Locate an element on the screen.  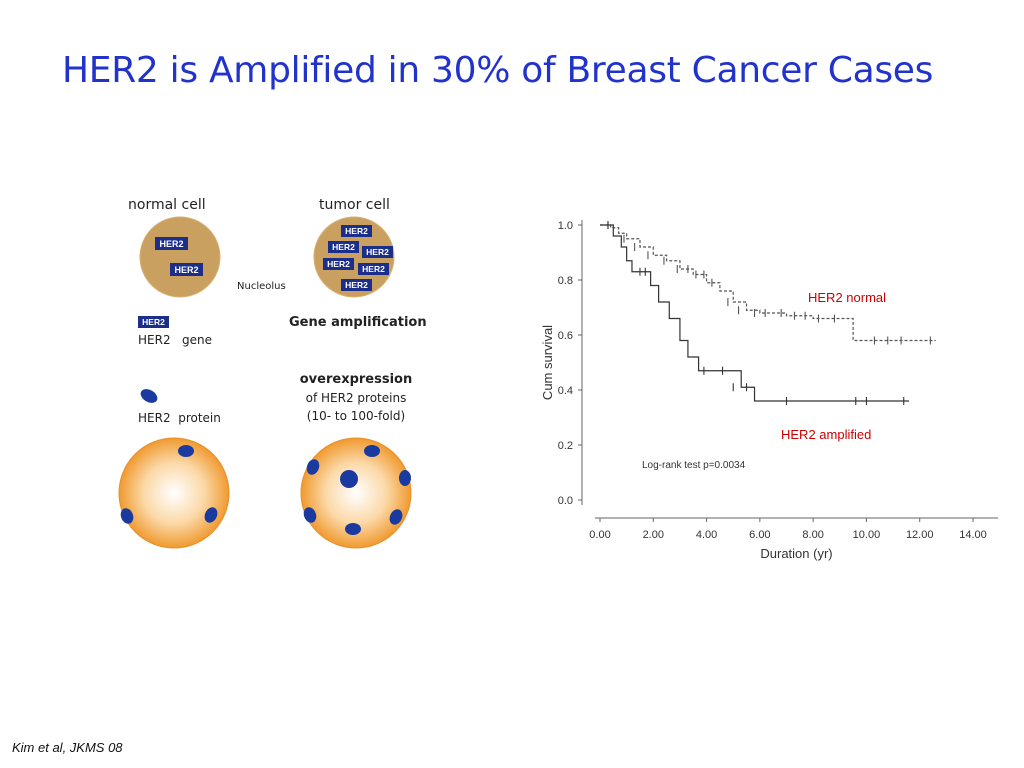
x-tick-label: 6.00 is located at coordinates (759, 535).